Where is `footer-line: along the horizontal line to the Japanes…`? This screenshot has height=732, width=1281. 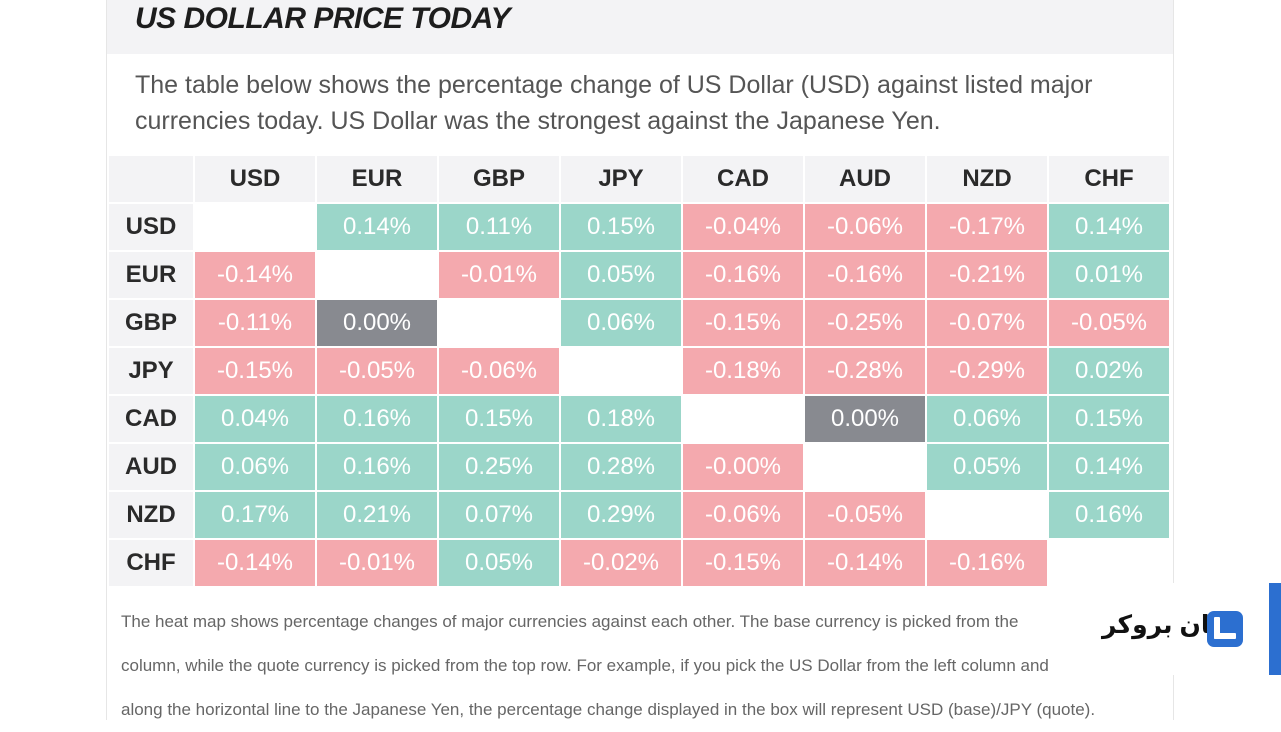
footer-line: along the horizontal line to the Japanes… is located at coordinates (608, 709).